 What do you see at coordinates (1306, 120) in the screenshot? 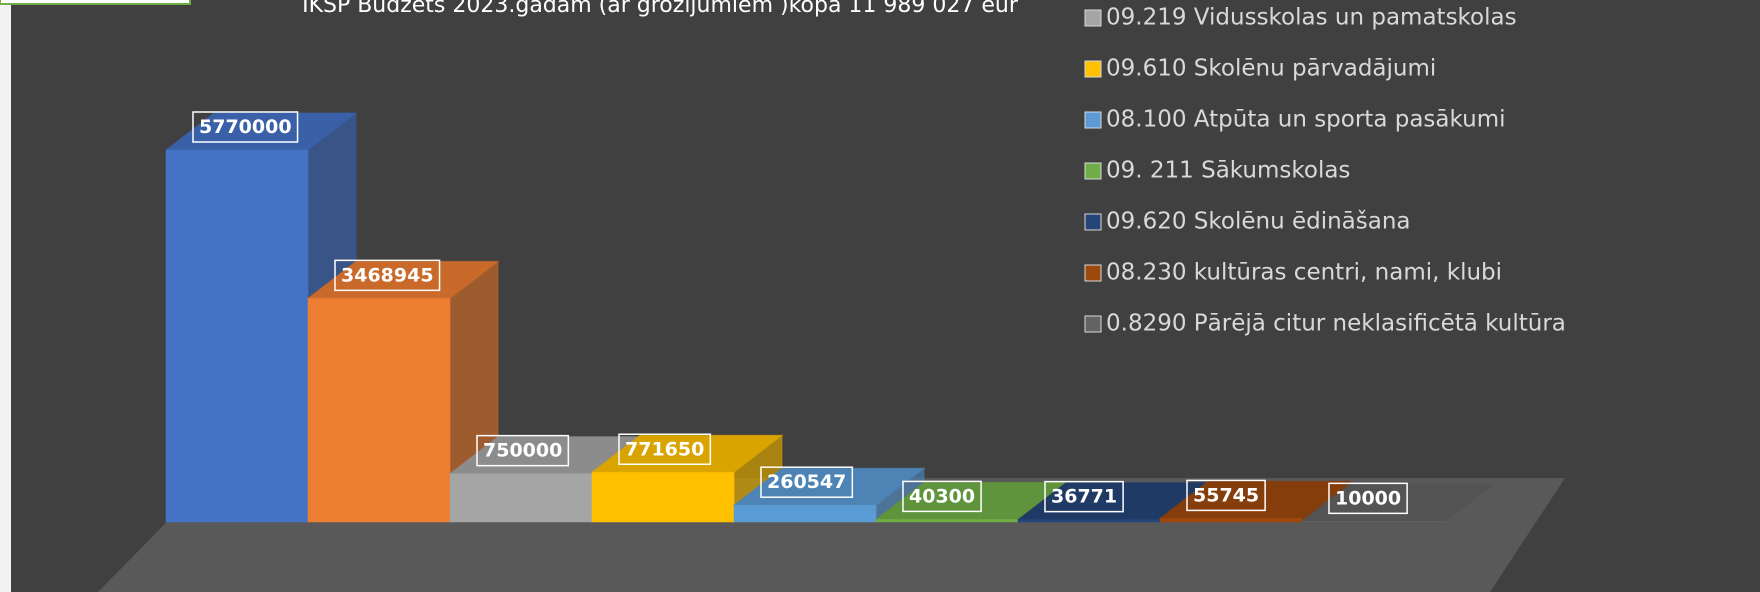
I see `legend-label: 08.100 Atpūta un sporta pasākumi` at bounding box center [1306, 120].